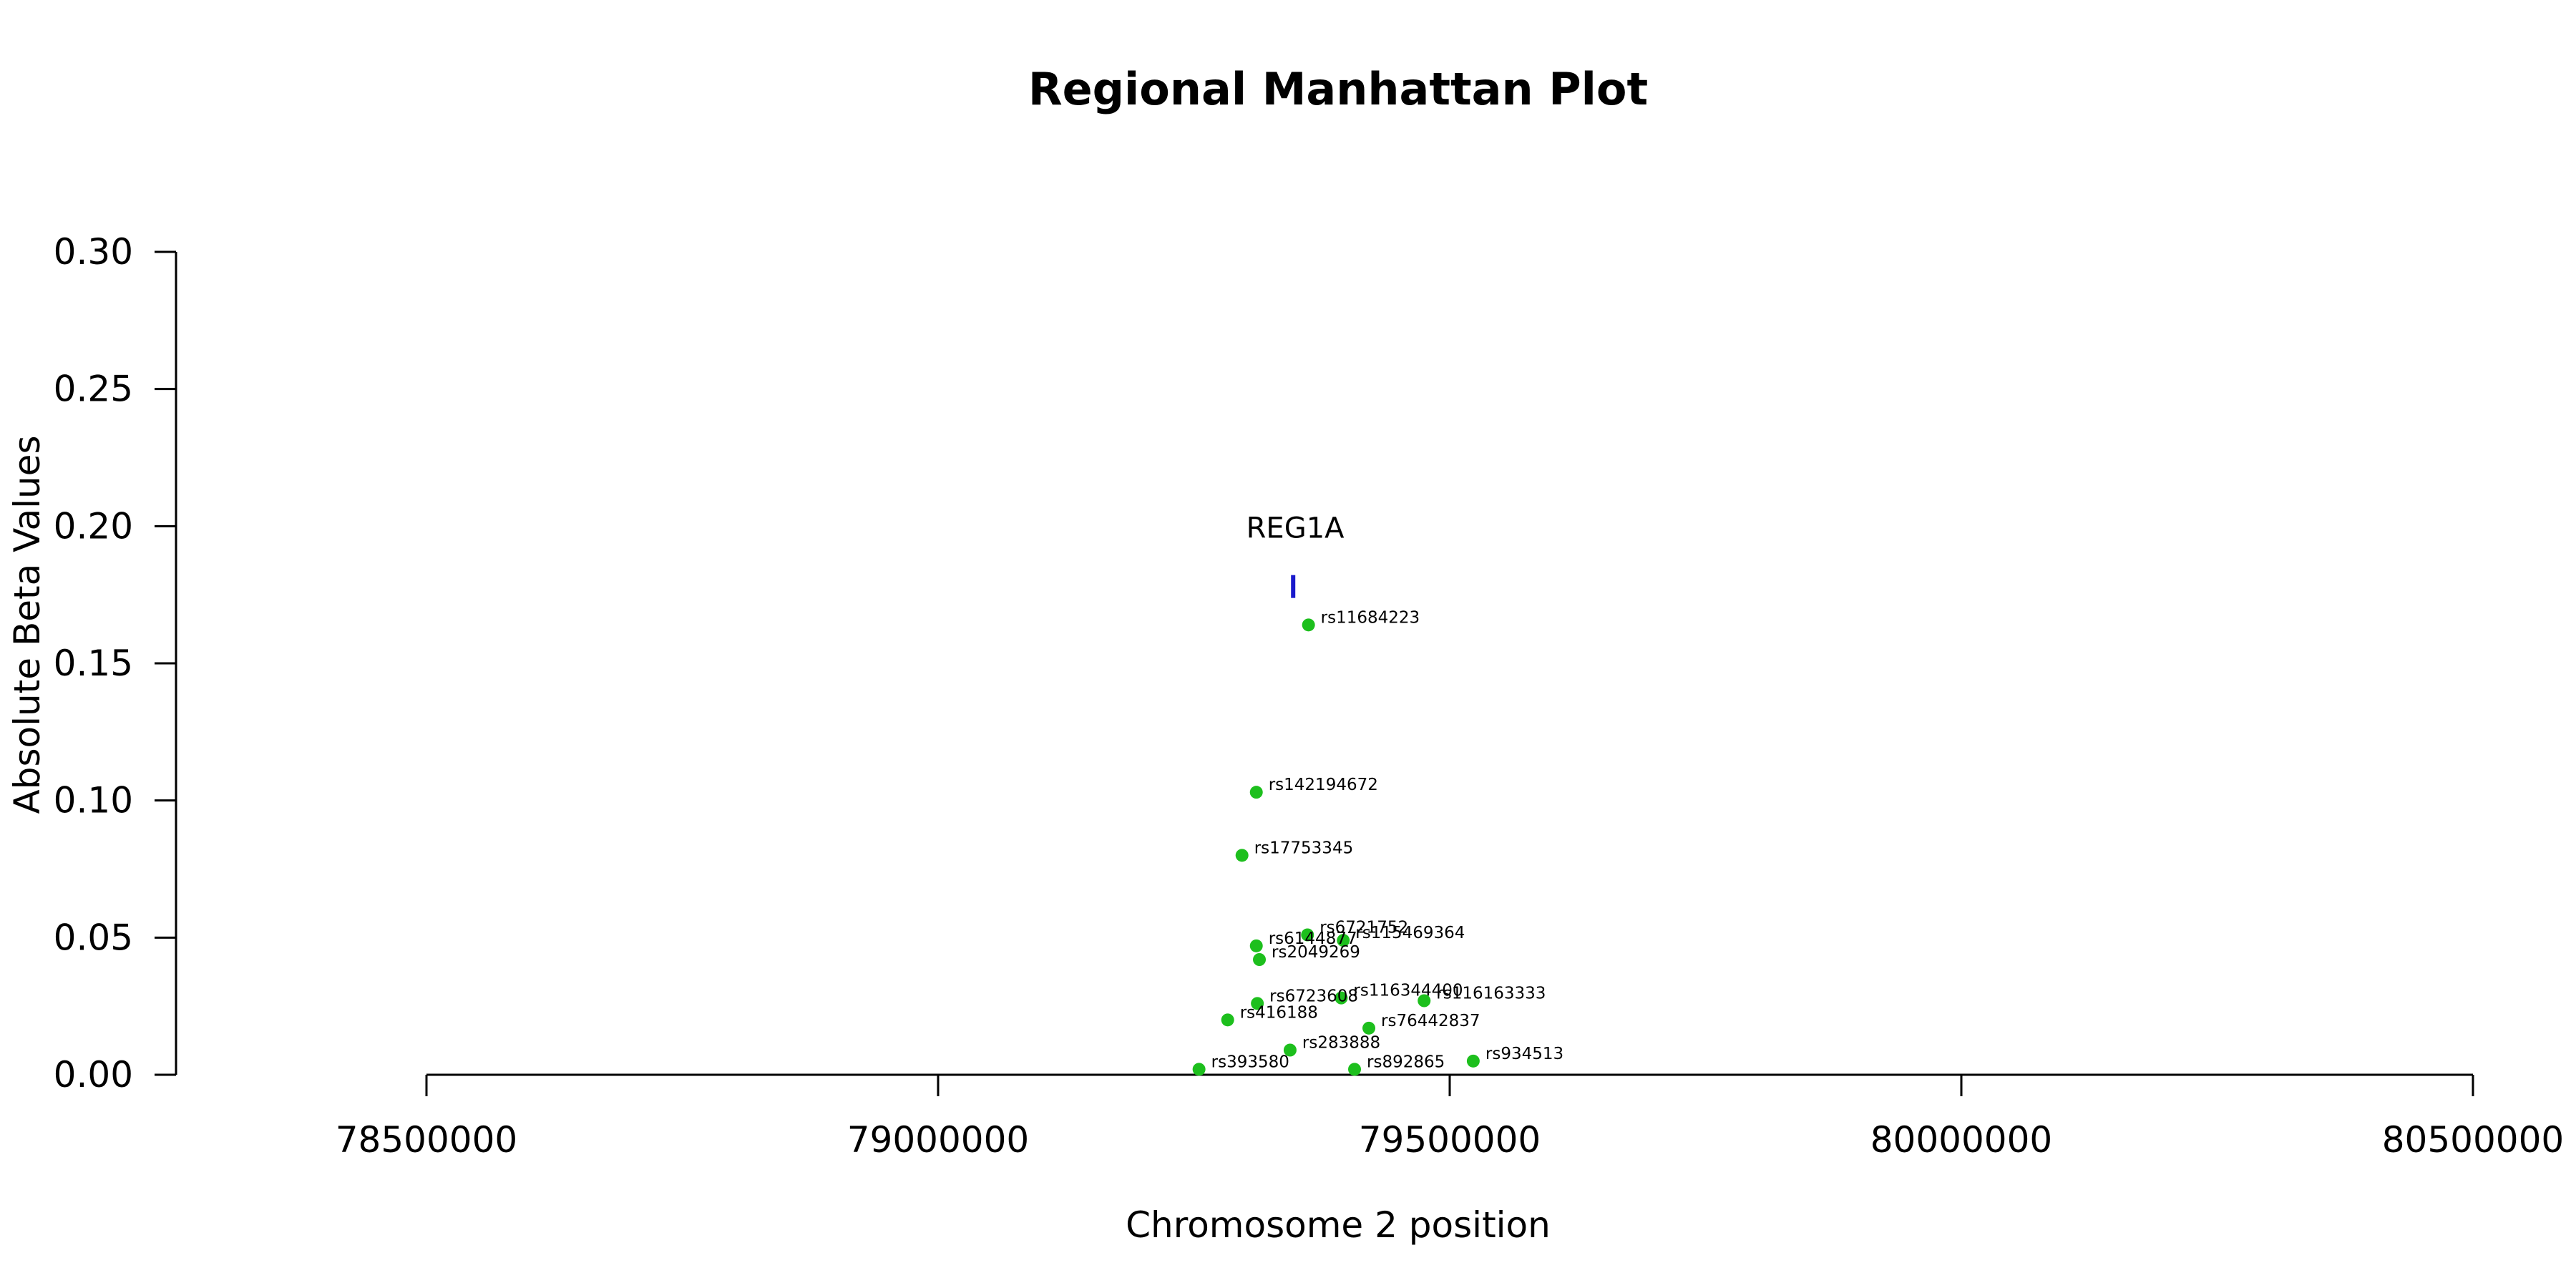  Describe the element at coordinates (1338, 89) in the screenshot. I see `chart-title: Regional Manhattan Plot` at that location.